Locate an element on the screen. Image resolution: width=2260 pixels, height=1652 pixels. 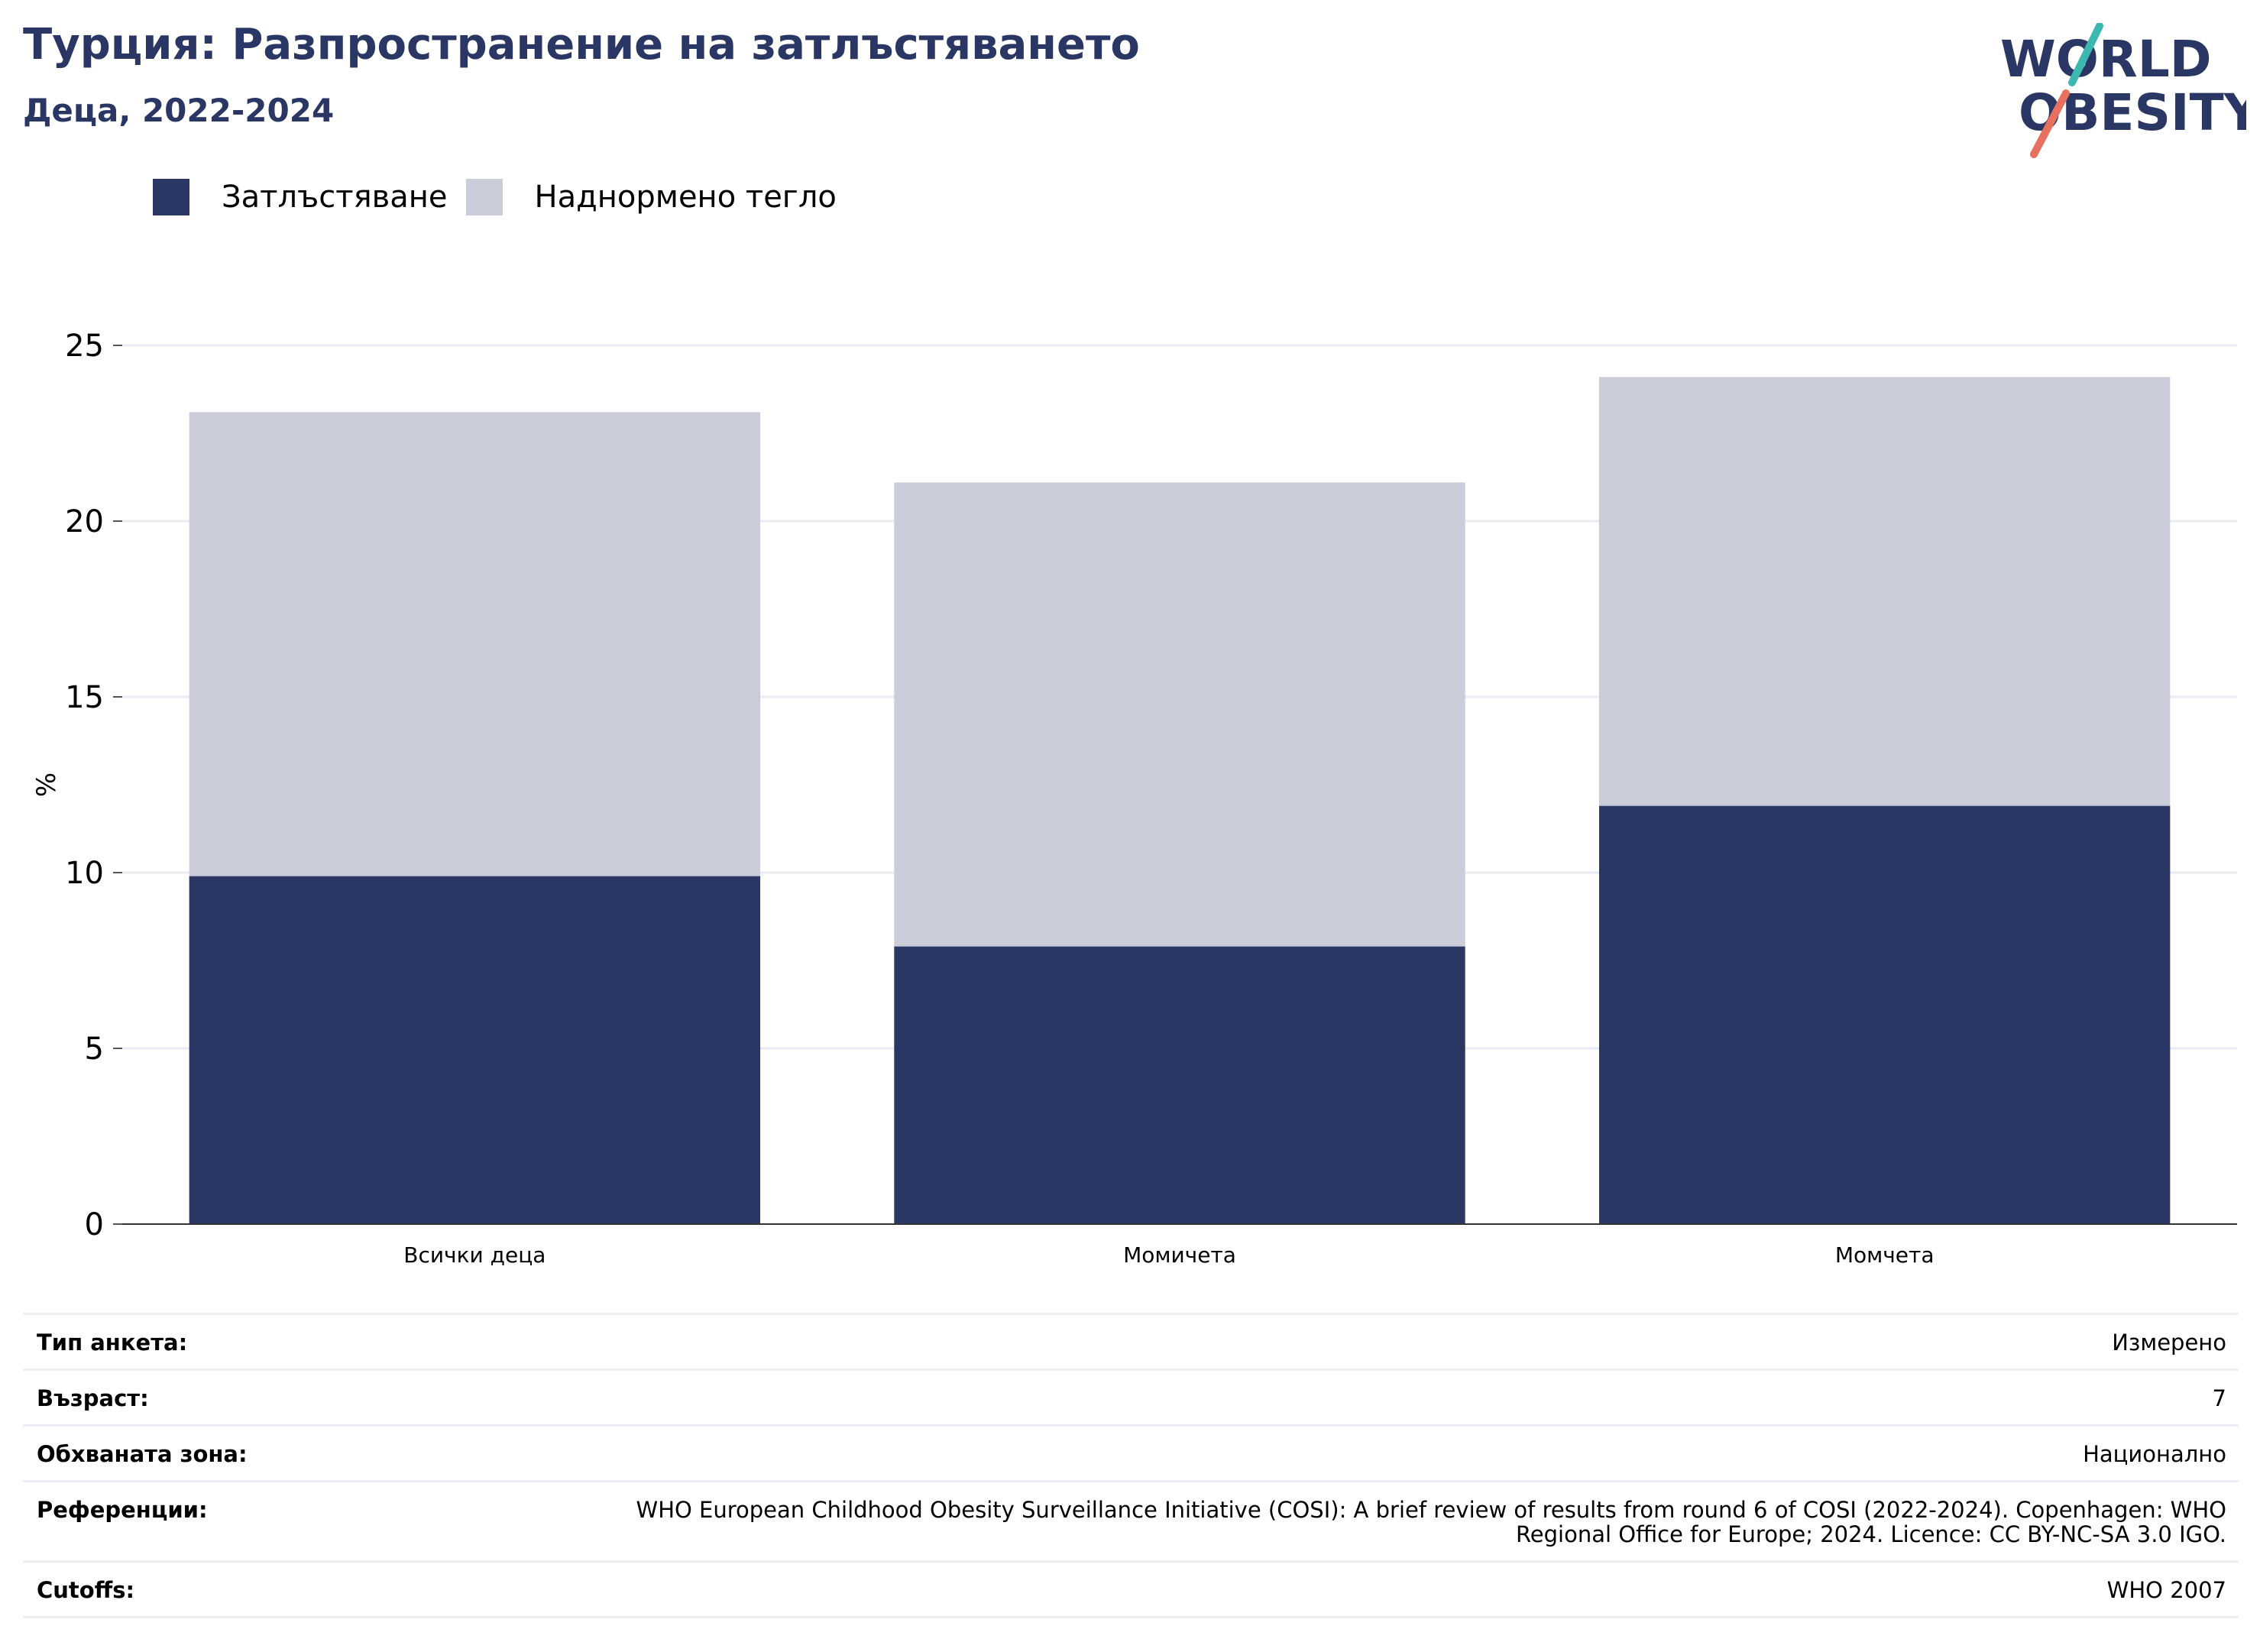
y-tick-label: 25 is located at coordinates (84, 346).